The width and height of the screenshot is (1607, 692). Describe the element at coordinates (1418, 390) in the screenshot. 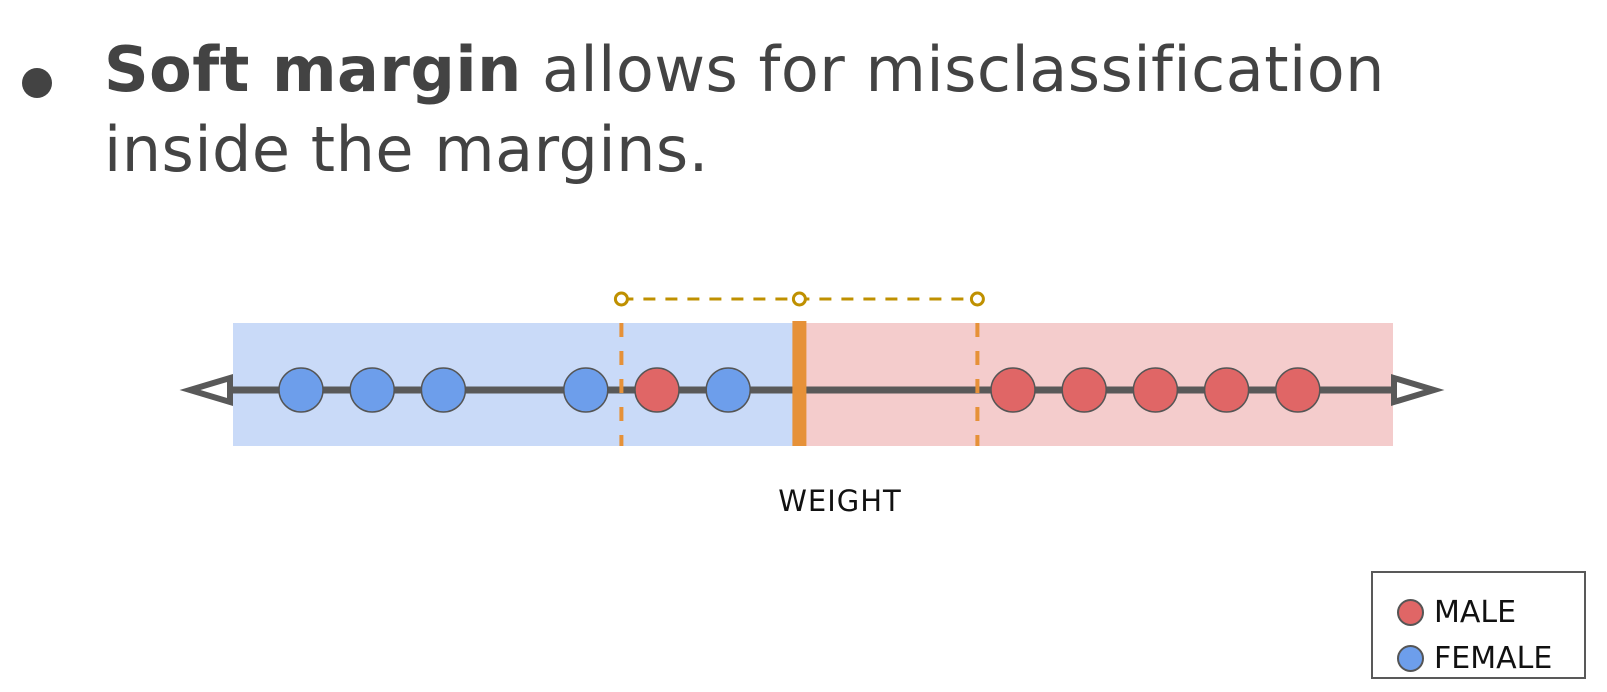

I see `axis-arrow-right` at that location.